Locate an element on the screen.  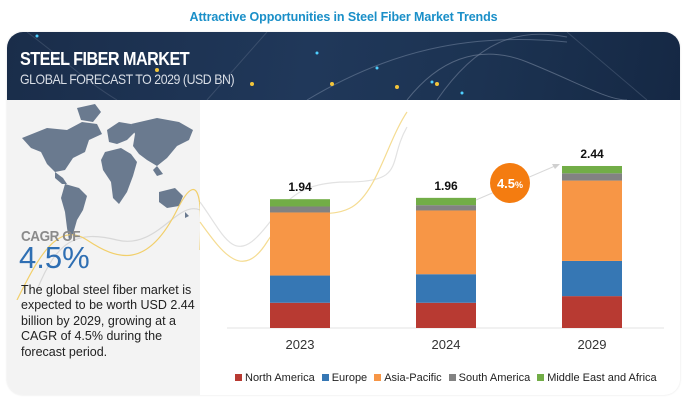
growth-arrow-head is located at coordinates (556, 166).